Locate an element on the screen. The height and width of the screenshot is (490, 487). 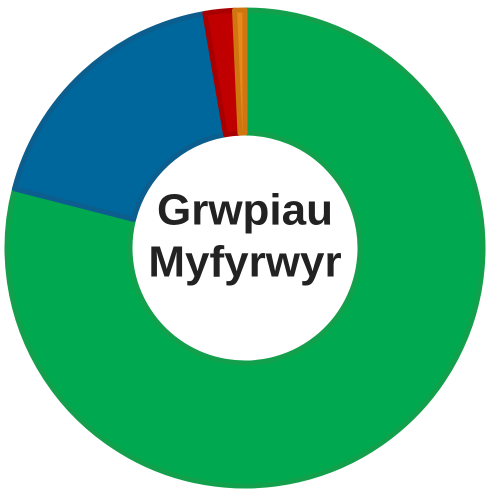
center-title-line: Grwpiau is located at coordinates (245, 210).